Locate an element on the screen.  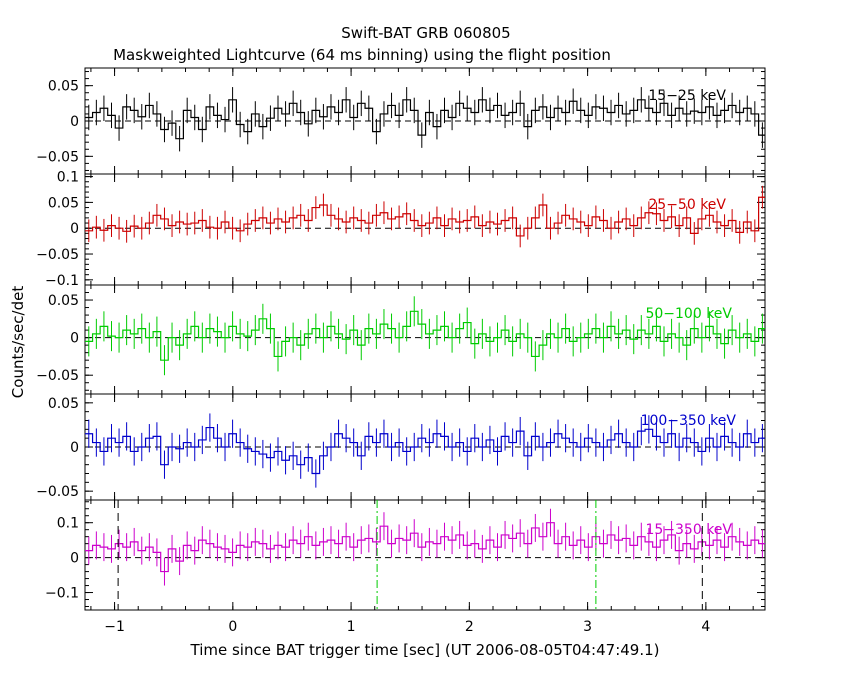
chart-title: Swift-BAT GRB 060805 is located at coordinates (425, 33).